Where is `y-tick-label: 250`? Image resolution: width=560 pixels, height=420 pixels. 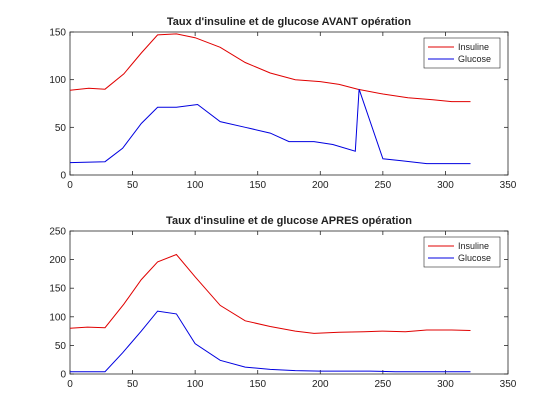 y-tick-label: 250 is located at coordinates (57, 232).